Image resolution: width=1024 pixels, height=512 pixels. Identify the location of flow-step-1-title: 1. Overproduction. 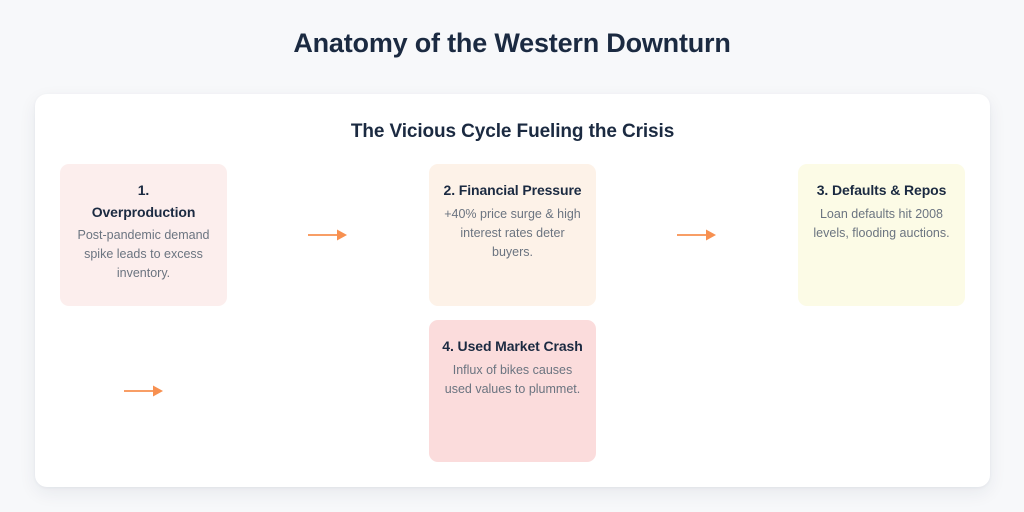
(144, 201).